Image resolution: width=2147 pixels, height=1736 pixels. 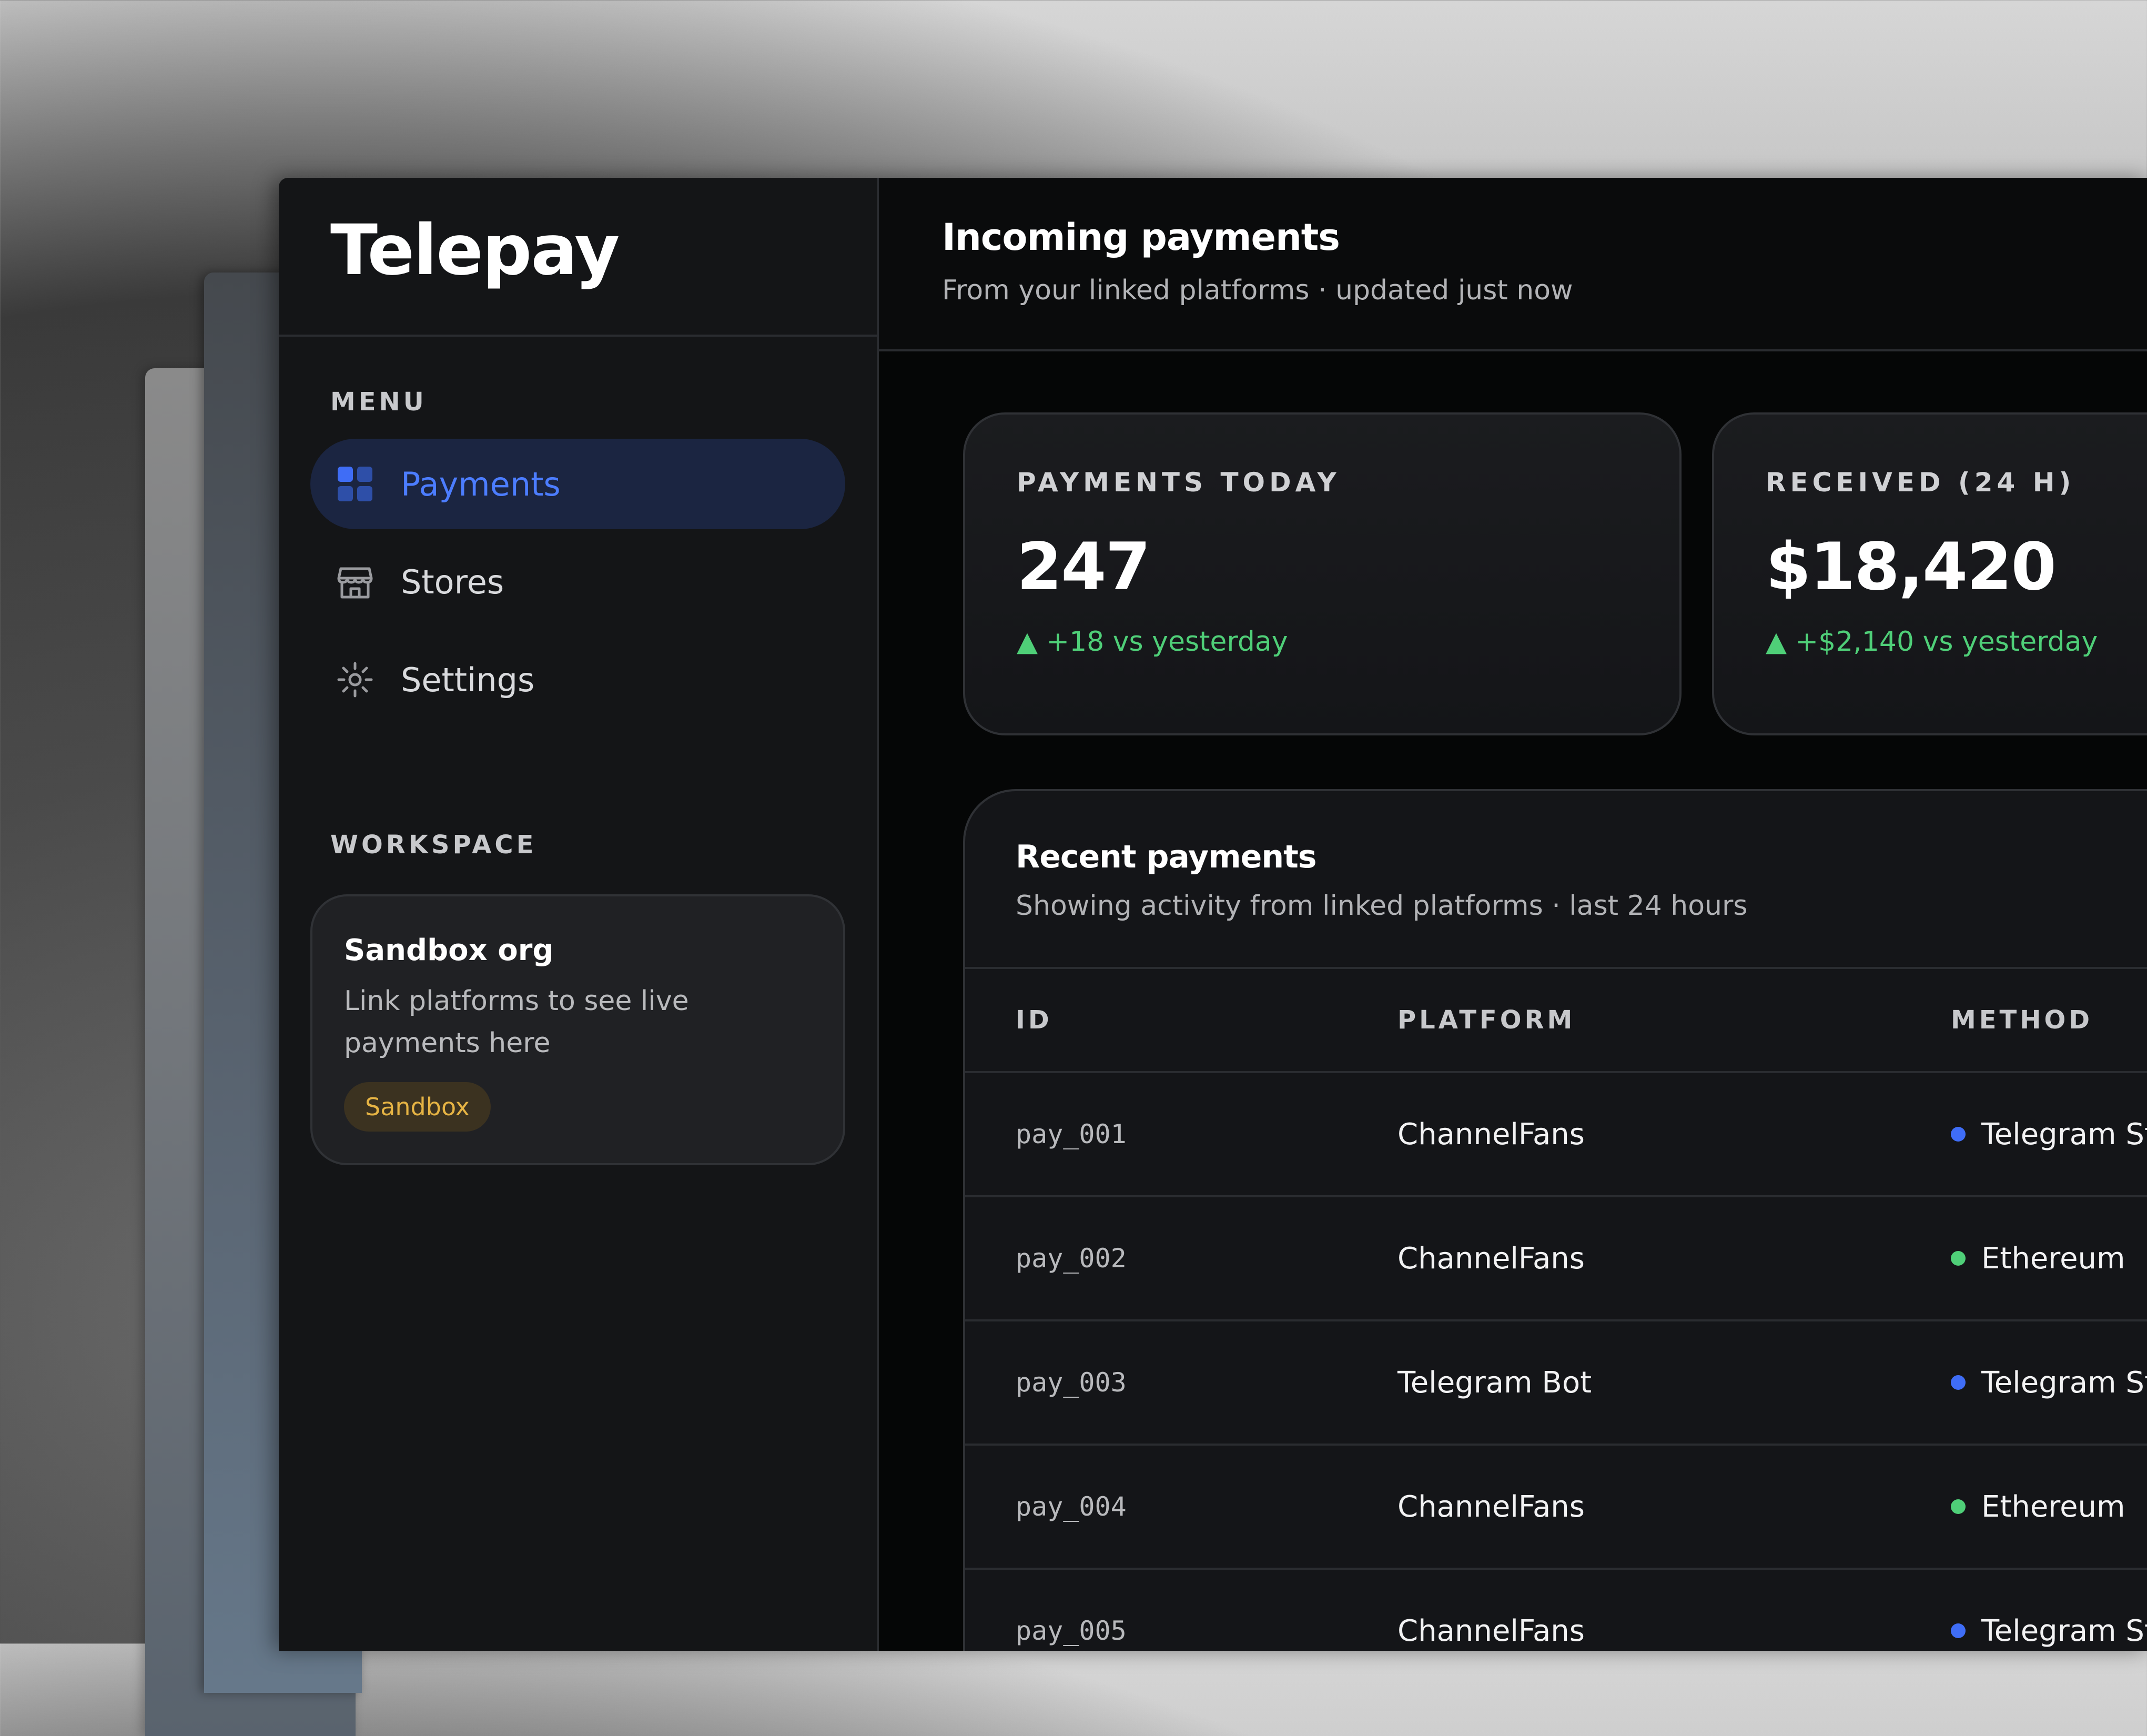 I want to click on table-row: pay_002 ChannelFans Ethereum, so click(x=1556, y=1259).